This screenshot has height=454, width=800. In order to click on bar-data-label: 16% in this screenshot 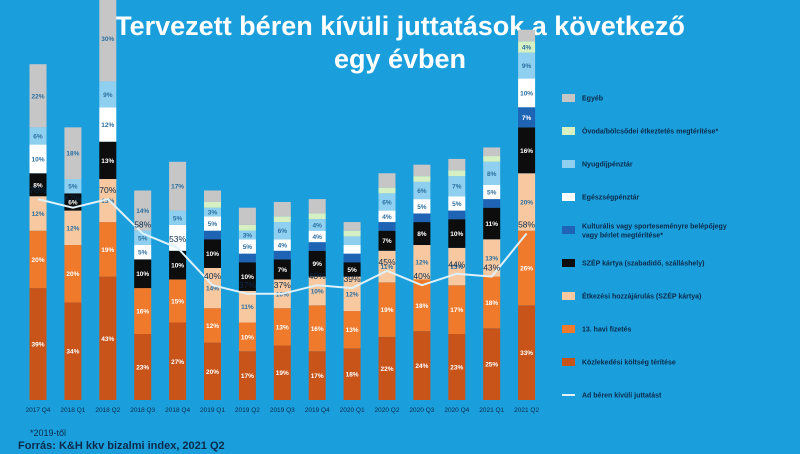, I will do `click(526, 151)`.